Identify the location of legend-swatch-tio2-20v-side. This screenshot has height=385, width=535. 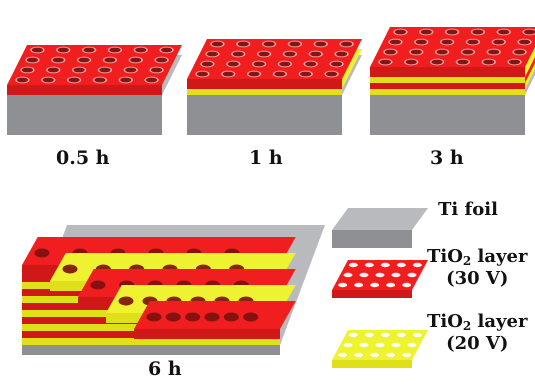
(372, 364).